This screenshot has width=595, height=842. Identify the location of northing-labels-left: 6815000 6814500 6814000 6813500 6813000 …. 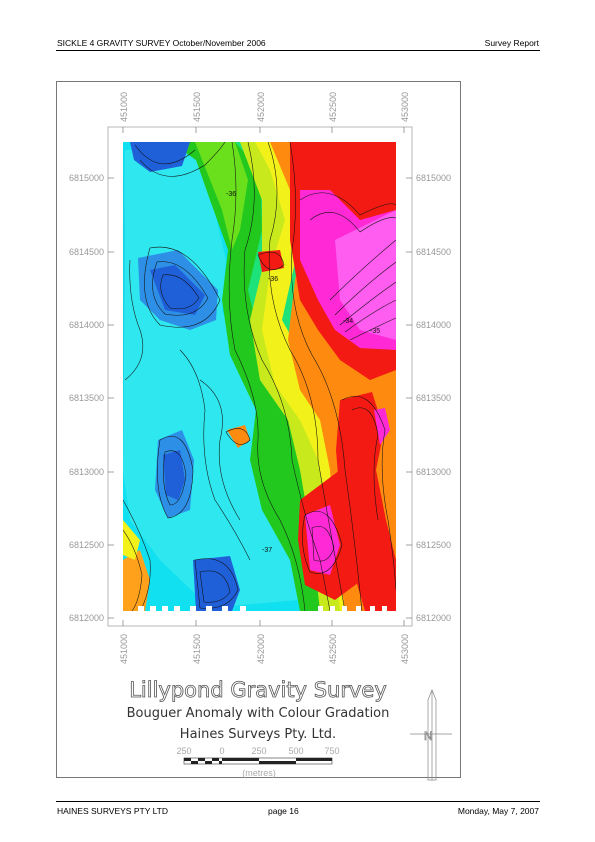
(86, 398).